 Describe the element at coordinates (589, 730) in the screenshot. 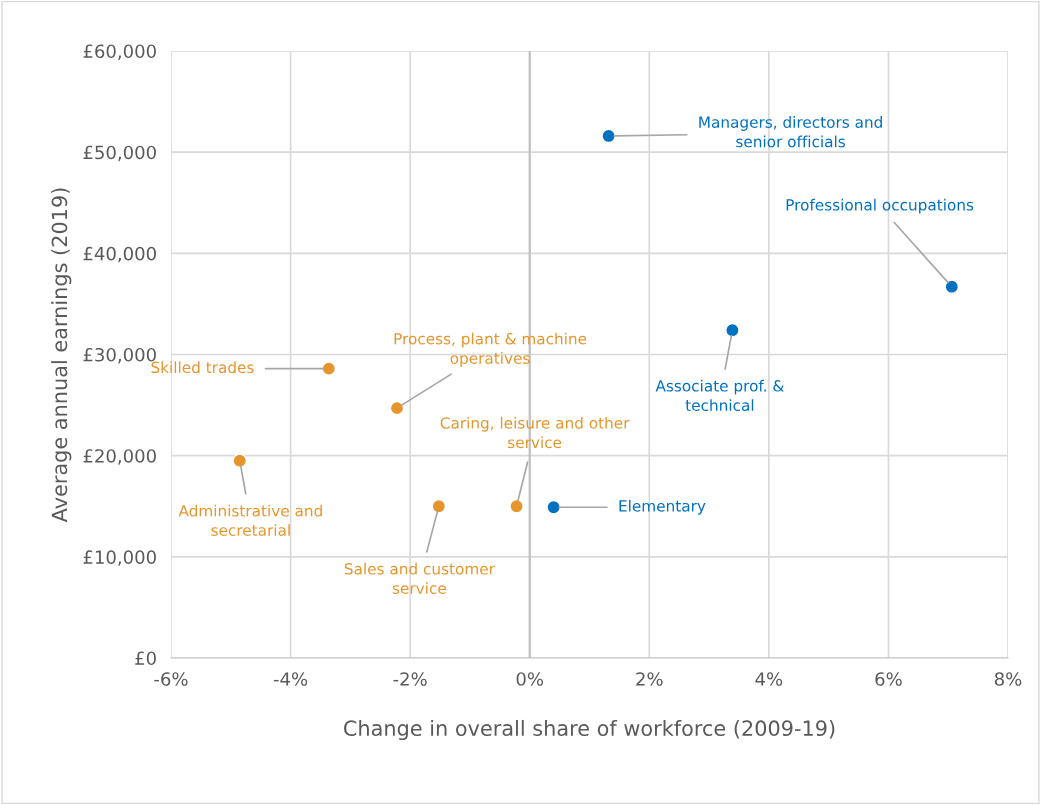

I see `x-axis-title: Change in overall share of workforce (2009-19)` at that location.